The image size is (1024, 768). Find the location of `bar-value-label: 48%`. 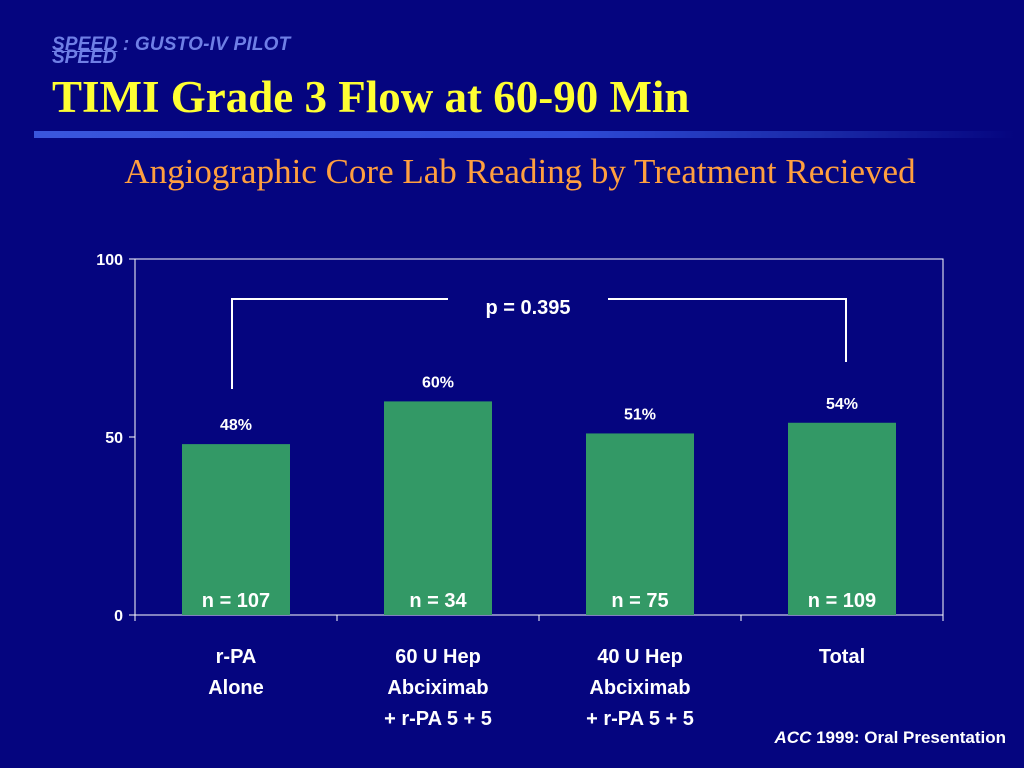

bar-value-label: 48% is located at coordinates (236, 425).